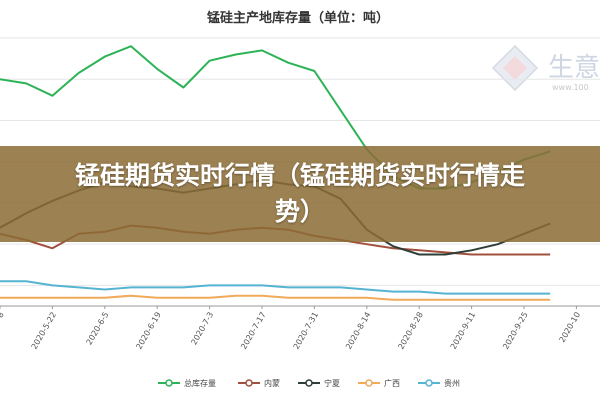 The height and width of the screenshot is (400, 600). I want to click on watermark-text: 生意, so click(574, 68).